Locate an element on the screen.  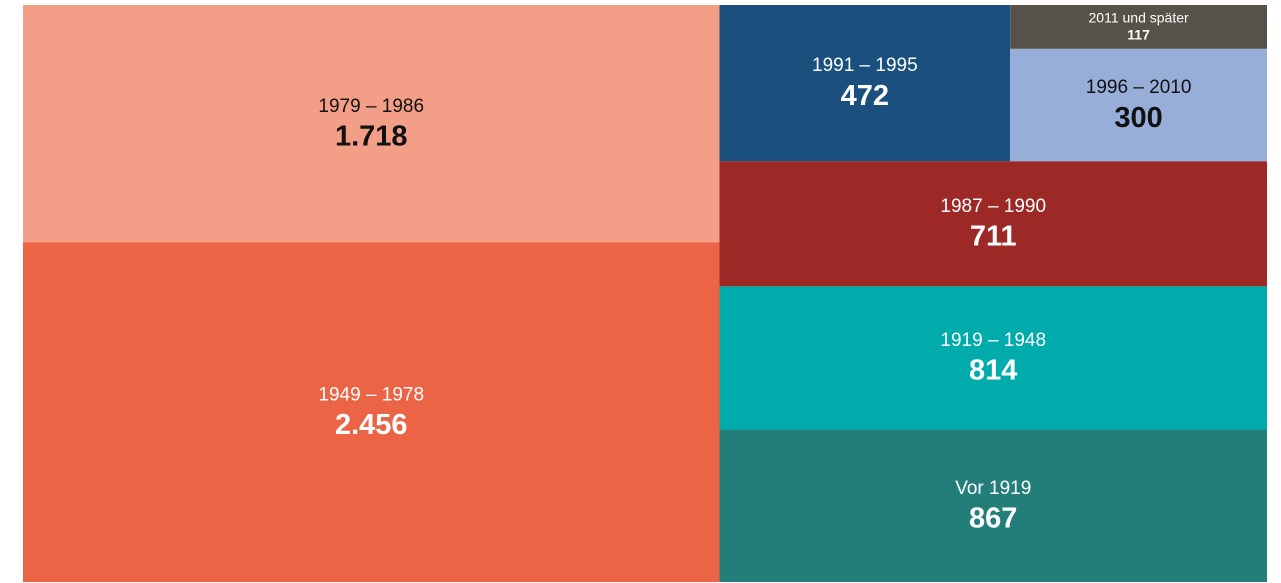
tile-value: 300 is located at coordinates (1138, 118).